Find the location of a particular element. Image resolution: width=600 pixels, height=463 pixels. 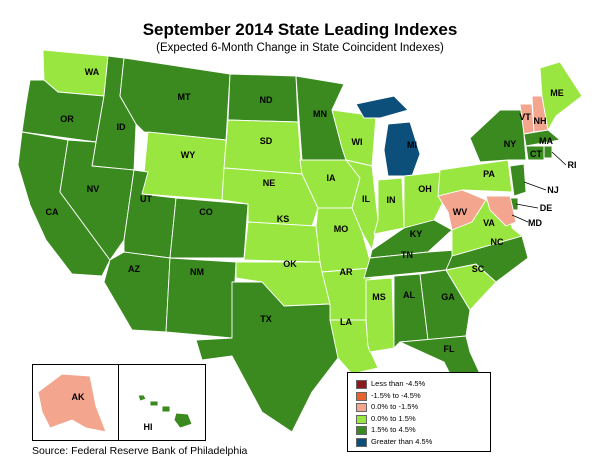

legend-label: Less than -4.5% is located at coordinates (398, 383).